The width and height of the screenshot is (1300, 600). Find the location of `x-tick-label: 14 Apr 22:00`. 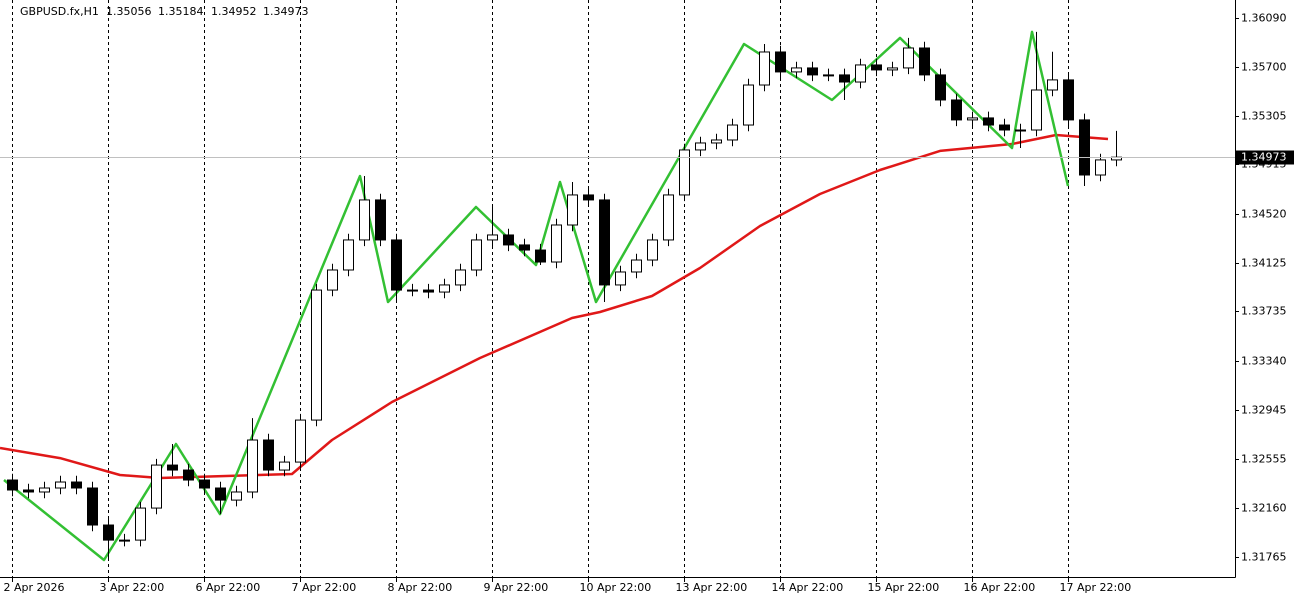

x-tick-label: 14 Apr 22:00 is located at coordinates (808, 587).